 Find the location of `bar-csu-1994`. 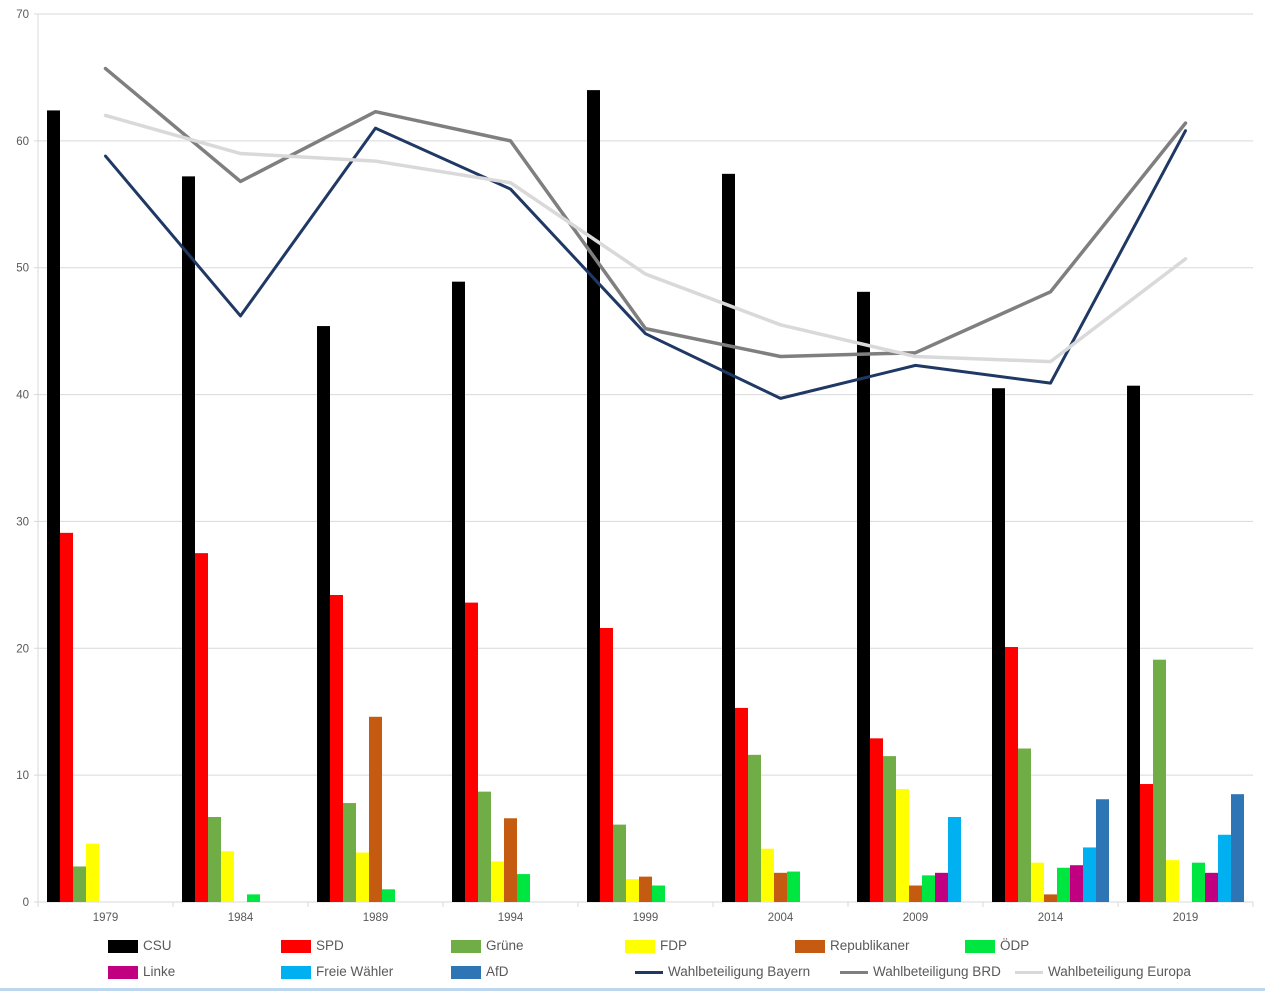

bar-csu-1994 is located at coordinates (458, 591).